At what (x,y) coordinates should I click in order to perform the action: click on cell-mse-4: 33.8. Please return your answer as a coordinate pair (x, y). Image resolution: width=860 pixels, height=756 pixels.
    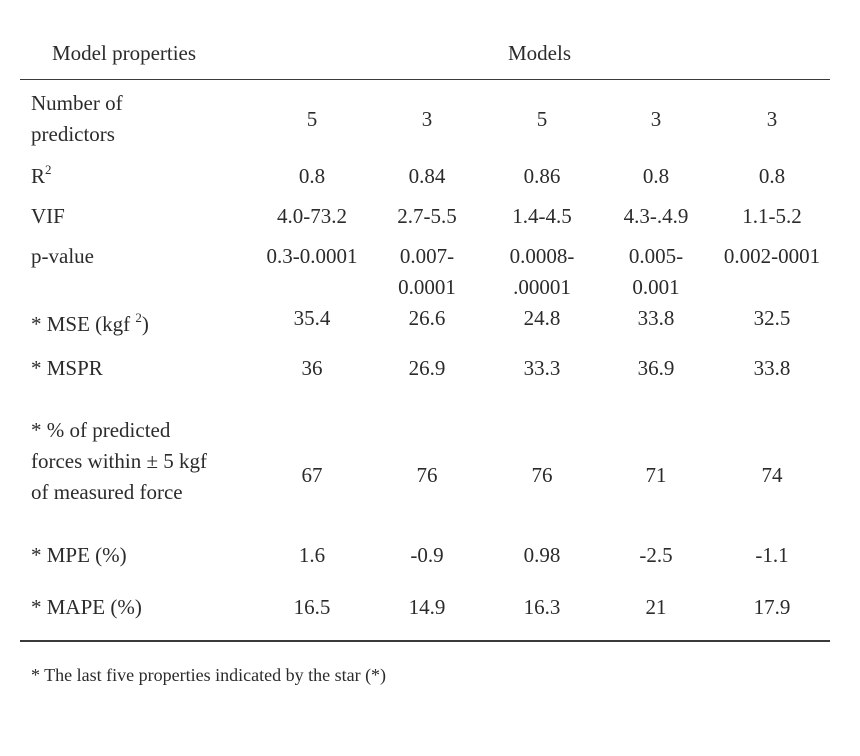
    Looking at the image, I should click on (656, 318).